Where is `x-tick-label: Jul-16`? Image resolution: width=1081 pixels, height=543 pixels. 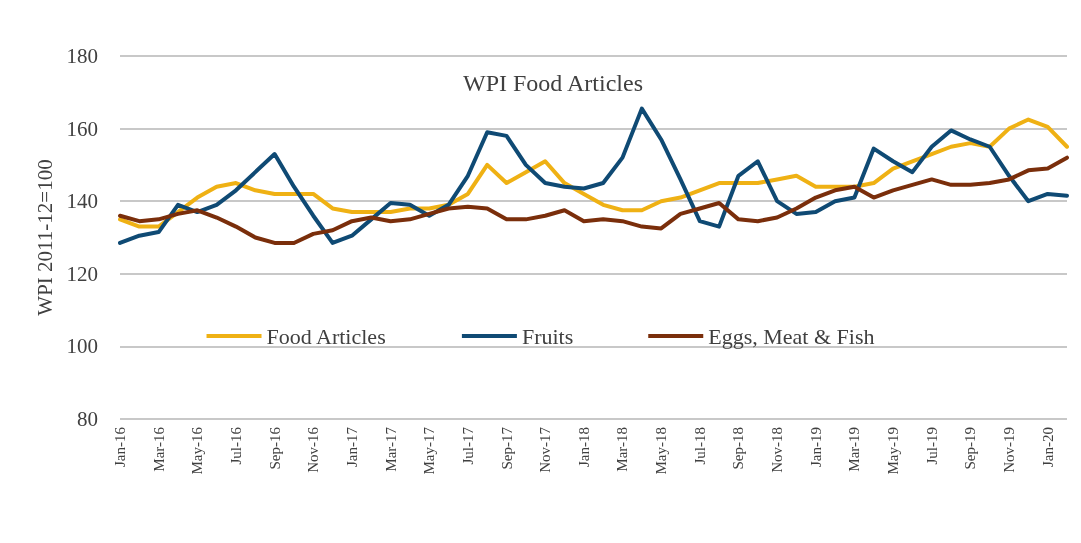 x-tick-label: Jul-16 is located at coordinates (235, 445).